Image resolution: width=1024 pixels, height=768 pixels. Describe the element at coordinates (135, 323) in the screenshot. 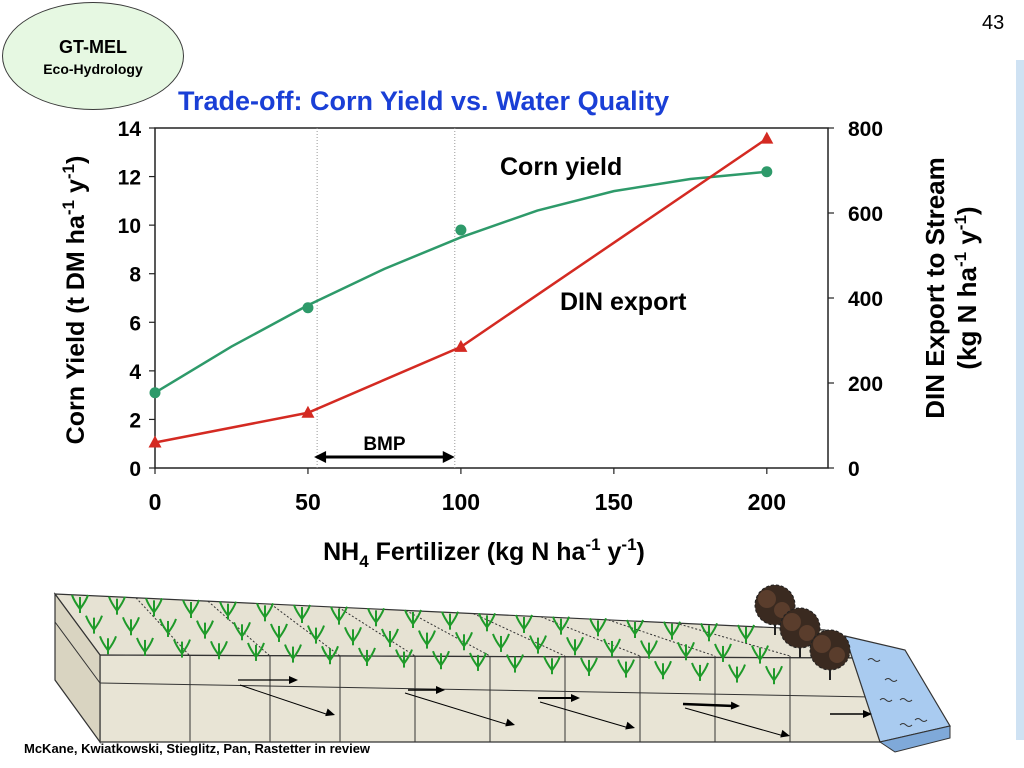

I see `y-left-tick-label: 6` at that location.